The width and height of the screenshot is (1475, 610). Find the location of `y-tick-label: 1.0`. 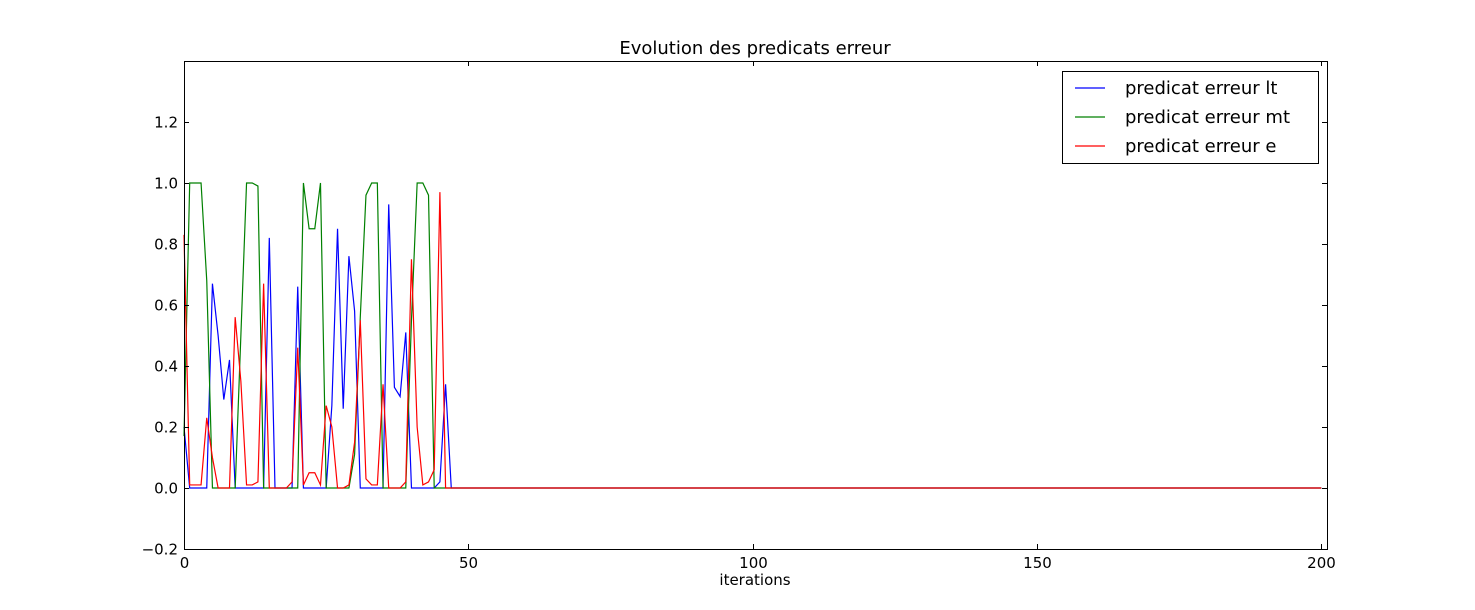

y-tick-label: 1.0 is located at coordinates (166, 184).